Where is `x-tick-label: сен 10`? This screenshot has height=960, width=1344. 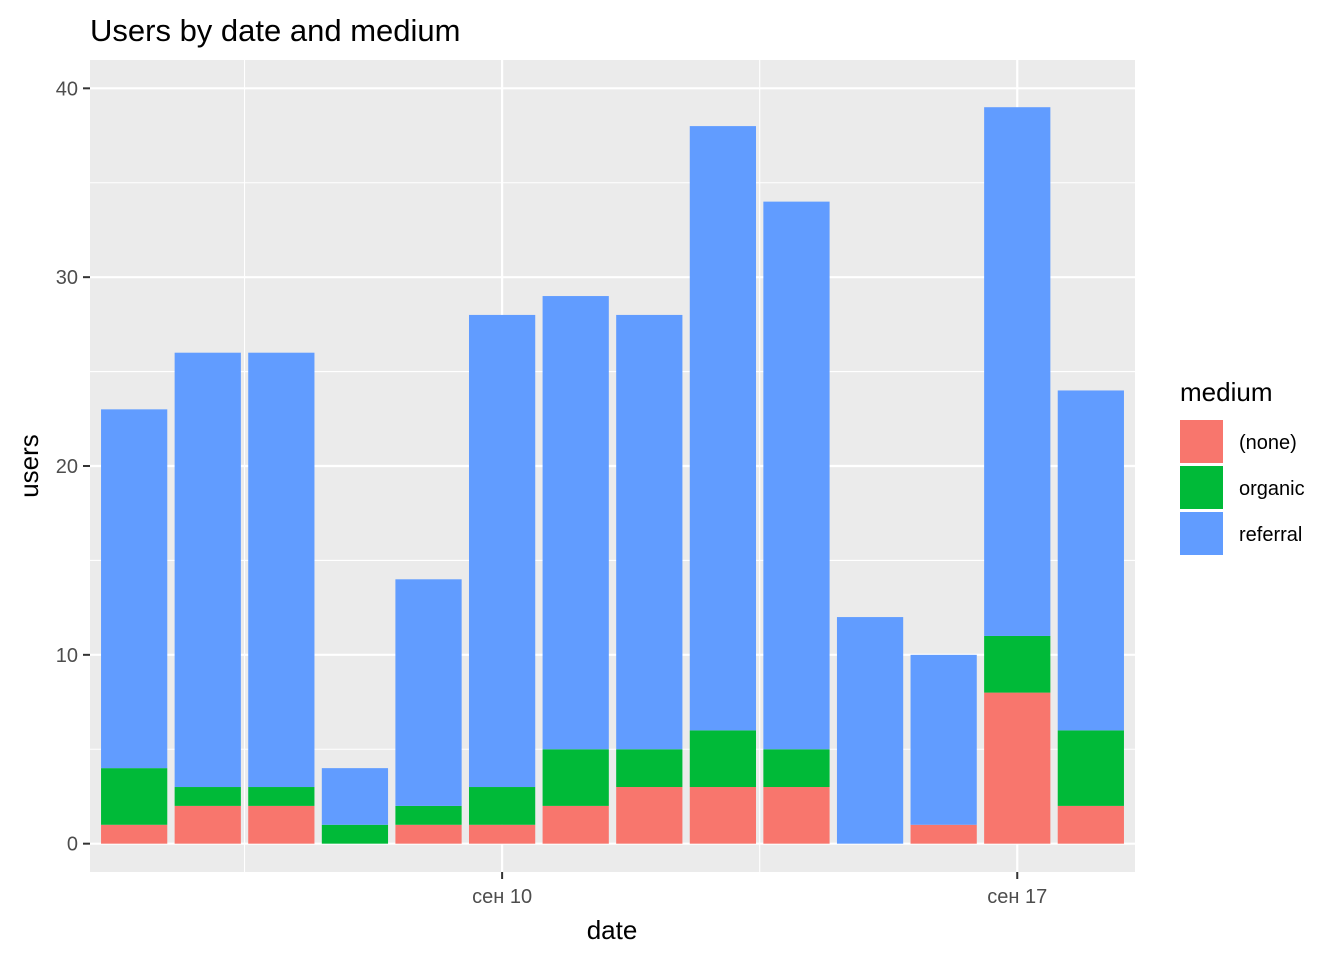
x-tick-label: сен 10 is located at coordinates (502, 897).